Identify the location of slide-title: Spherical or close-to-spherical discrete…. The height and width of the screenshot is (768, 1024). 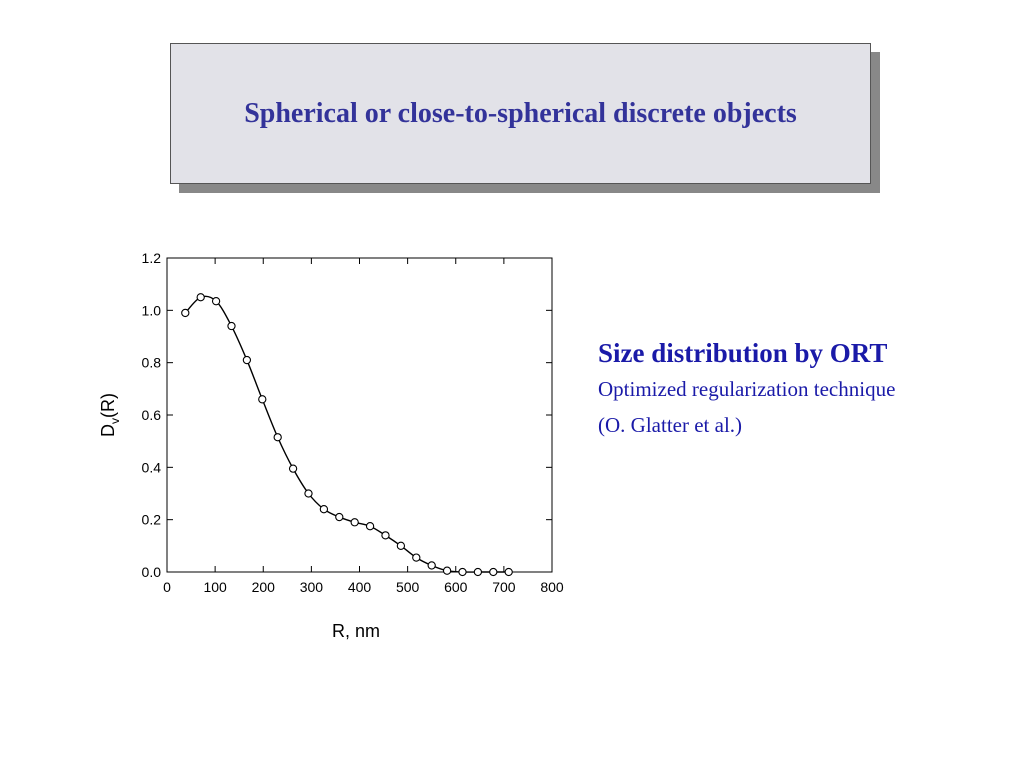
(520, 113).